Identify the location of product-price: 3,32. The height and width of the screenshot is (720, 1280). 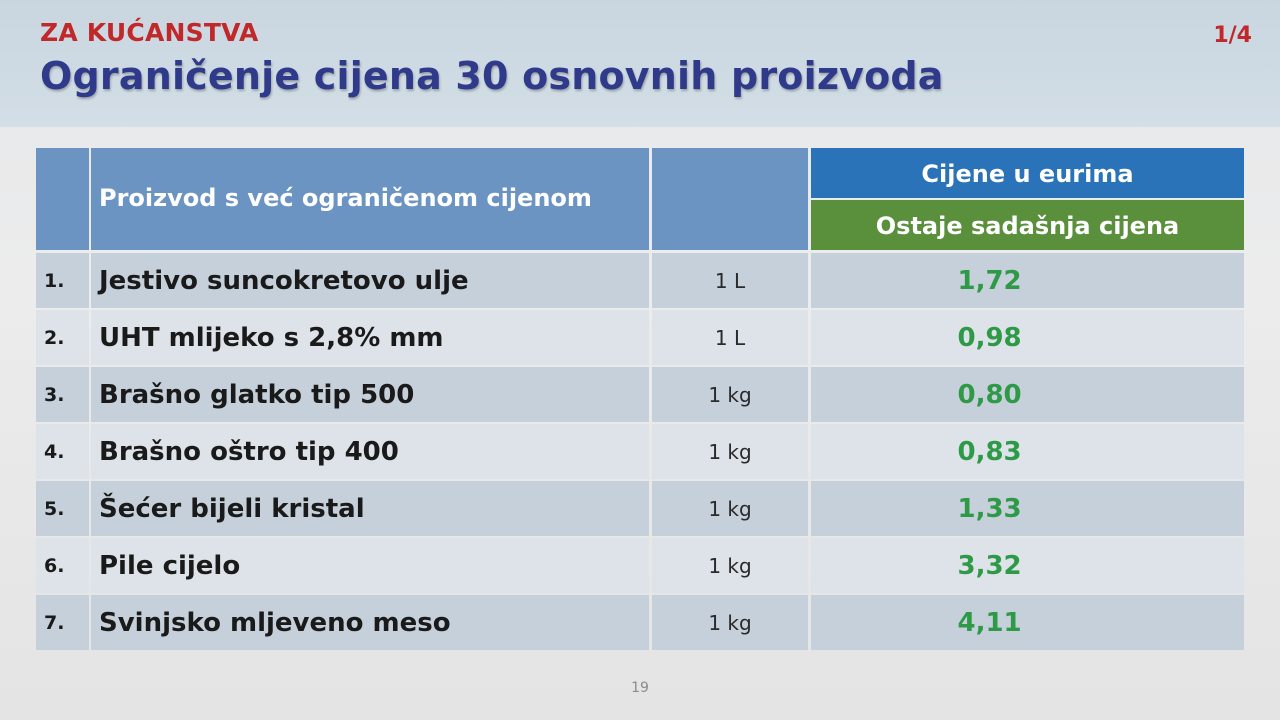
(989, 566).